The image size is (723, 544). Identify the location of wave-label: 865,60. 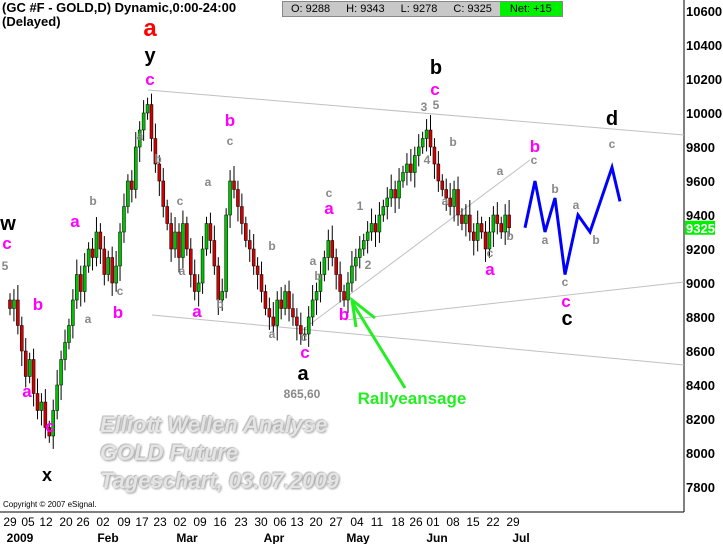
(302, 394).